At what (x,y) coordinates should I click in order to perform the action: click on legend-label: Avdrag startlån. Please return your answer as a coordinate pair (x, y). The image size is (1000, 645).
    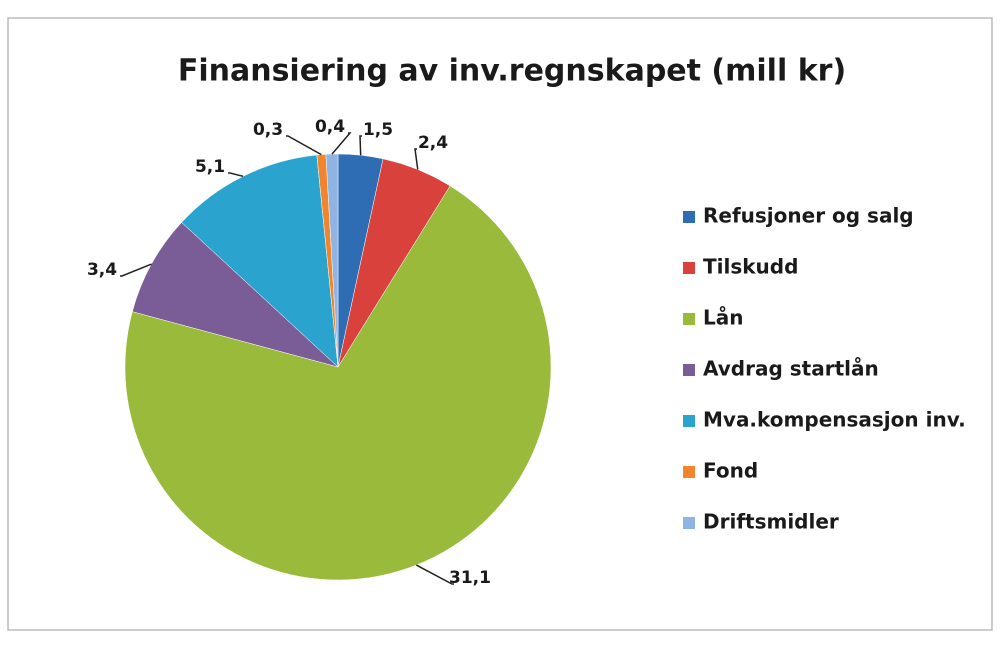
    Looking at the image, I should click on (791, 369).